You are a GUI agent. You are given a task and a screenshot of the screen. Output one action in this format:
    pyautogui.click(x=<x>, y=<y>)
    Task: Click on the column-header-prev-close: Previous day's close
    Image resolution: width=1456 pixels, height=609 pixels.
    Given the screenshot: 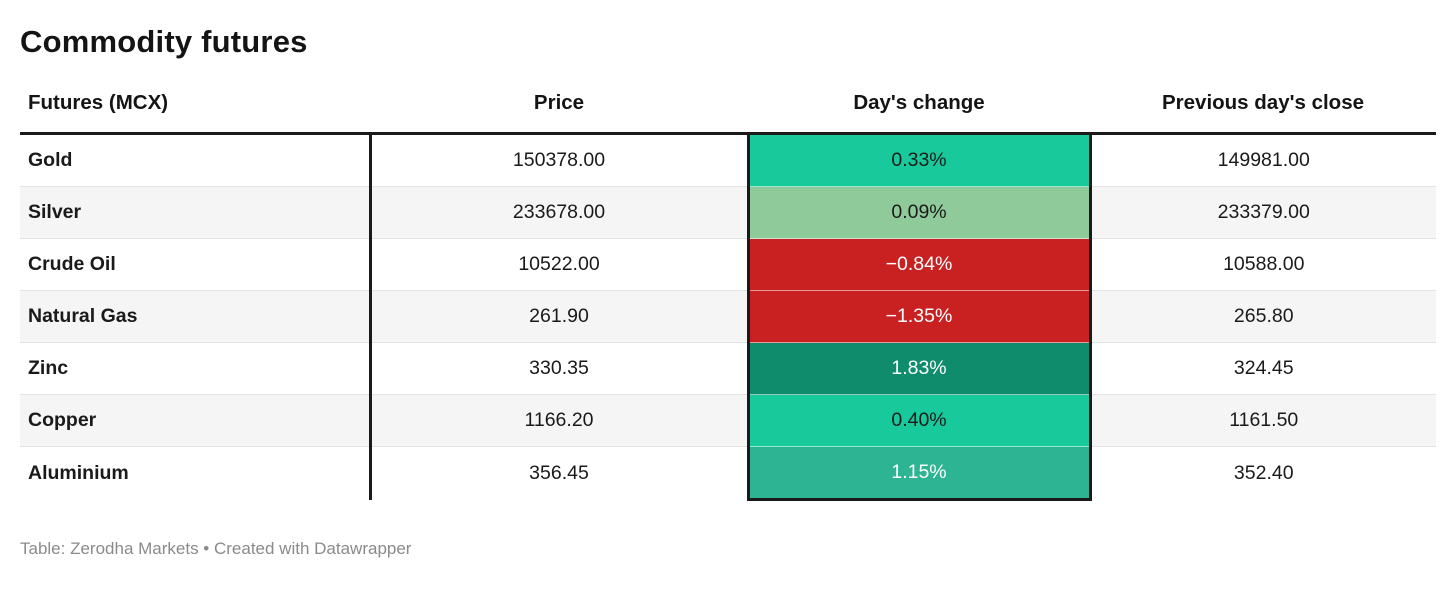 What is the action you would take?
    pyautogui.click(x=1263, y=104)
    